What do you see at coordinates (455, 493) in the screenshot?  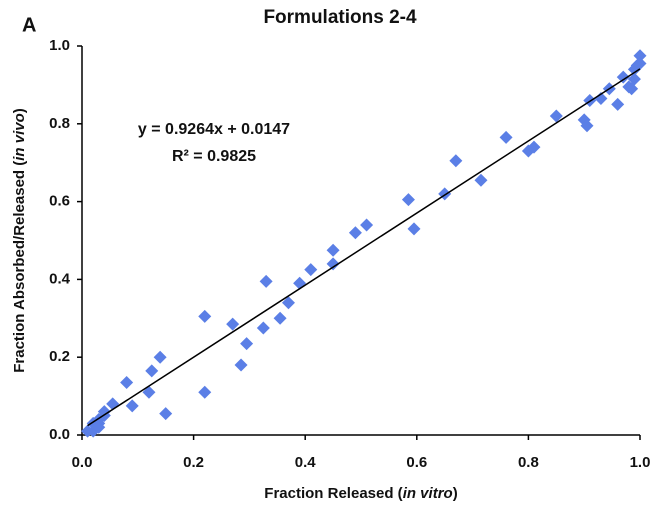 I see `x-axis-title-part: )` at bounding box center [455, 493].